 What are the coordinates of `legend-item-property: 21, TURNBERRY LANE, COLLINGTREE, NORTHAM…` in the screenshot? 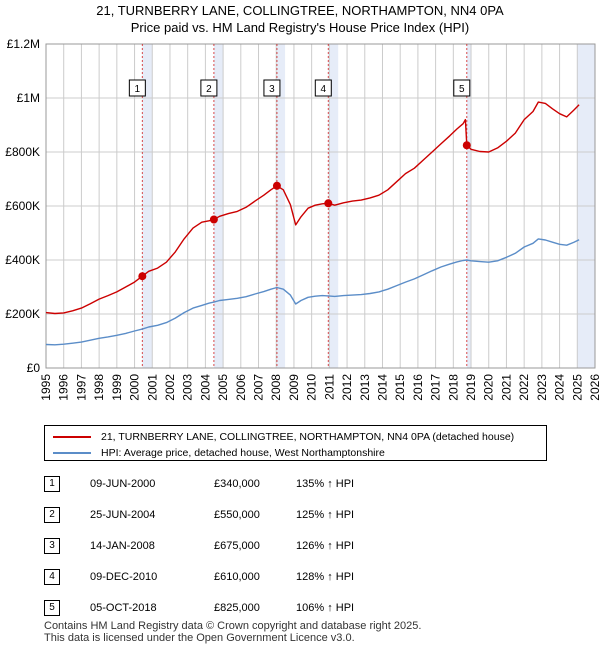 It's located at (283, 437).